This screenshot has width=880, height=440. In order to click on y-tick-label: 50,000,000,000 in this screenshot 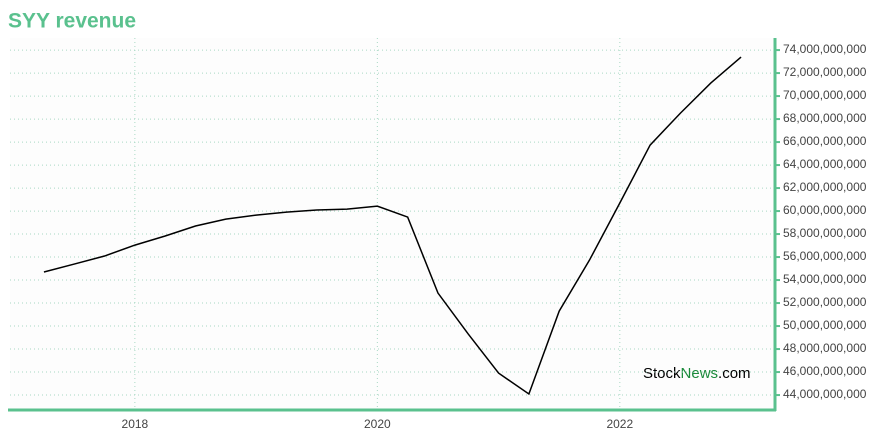, I will do `click(825, 325)`.